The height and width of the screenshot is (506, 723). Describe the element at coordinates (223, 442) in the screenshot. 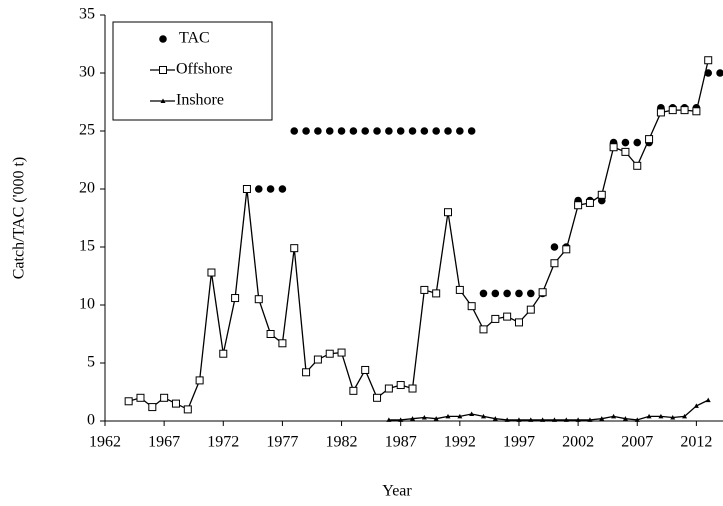

I see `x-tick-label: 1972` at that location.